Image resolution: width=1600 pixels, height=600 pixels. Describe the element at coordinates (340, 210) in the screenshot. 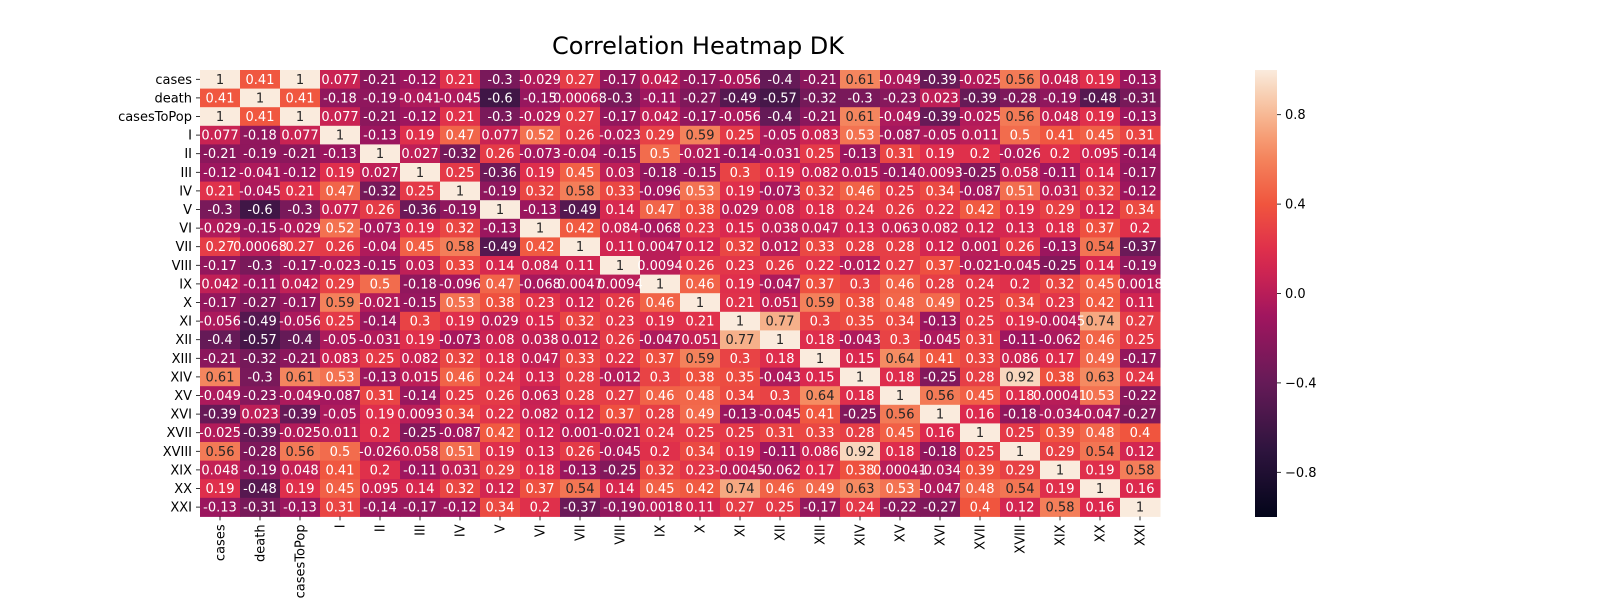

I see `heatmap-cell-V-I` at that location.